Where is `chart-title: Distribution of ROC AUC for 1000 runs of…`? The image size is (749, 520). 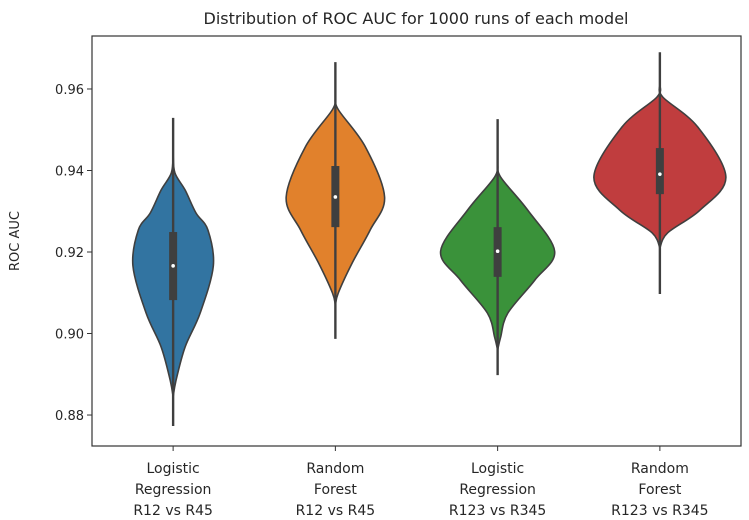
chart-title: Distribution of ROC AUC for 1000 runs of… is located at coordinates (416, 18).